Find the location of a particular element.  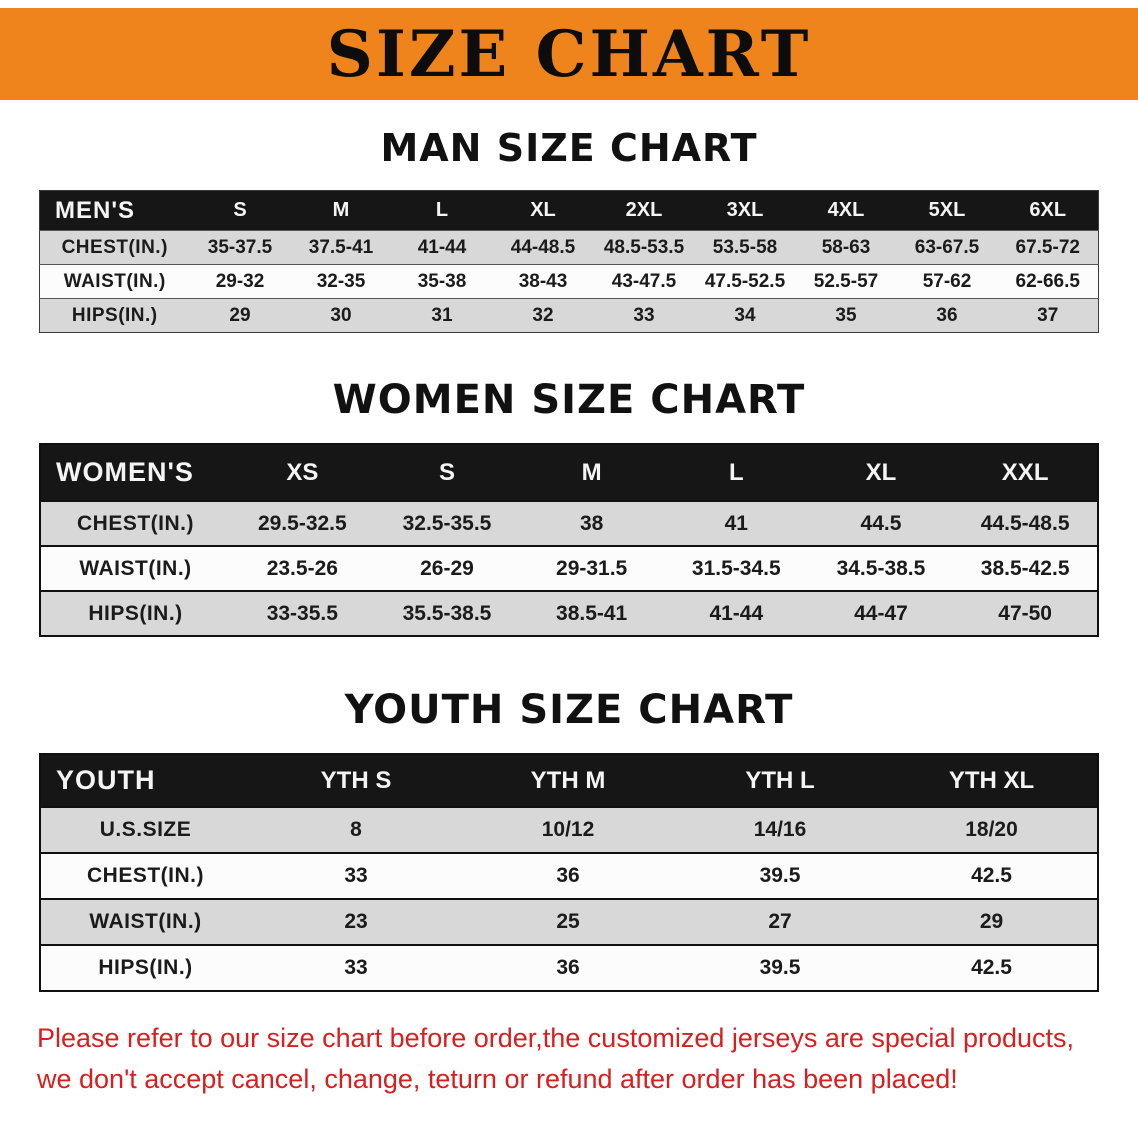

youth-header-row: YOUTH YTH S YTH M YTH L YTH XL is located at coordinates (569, 780).